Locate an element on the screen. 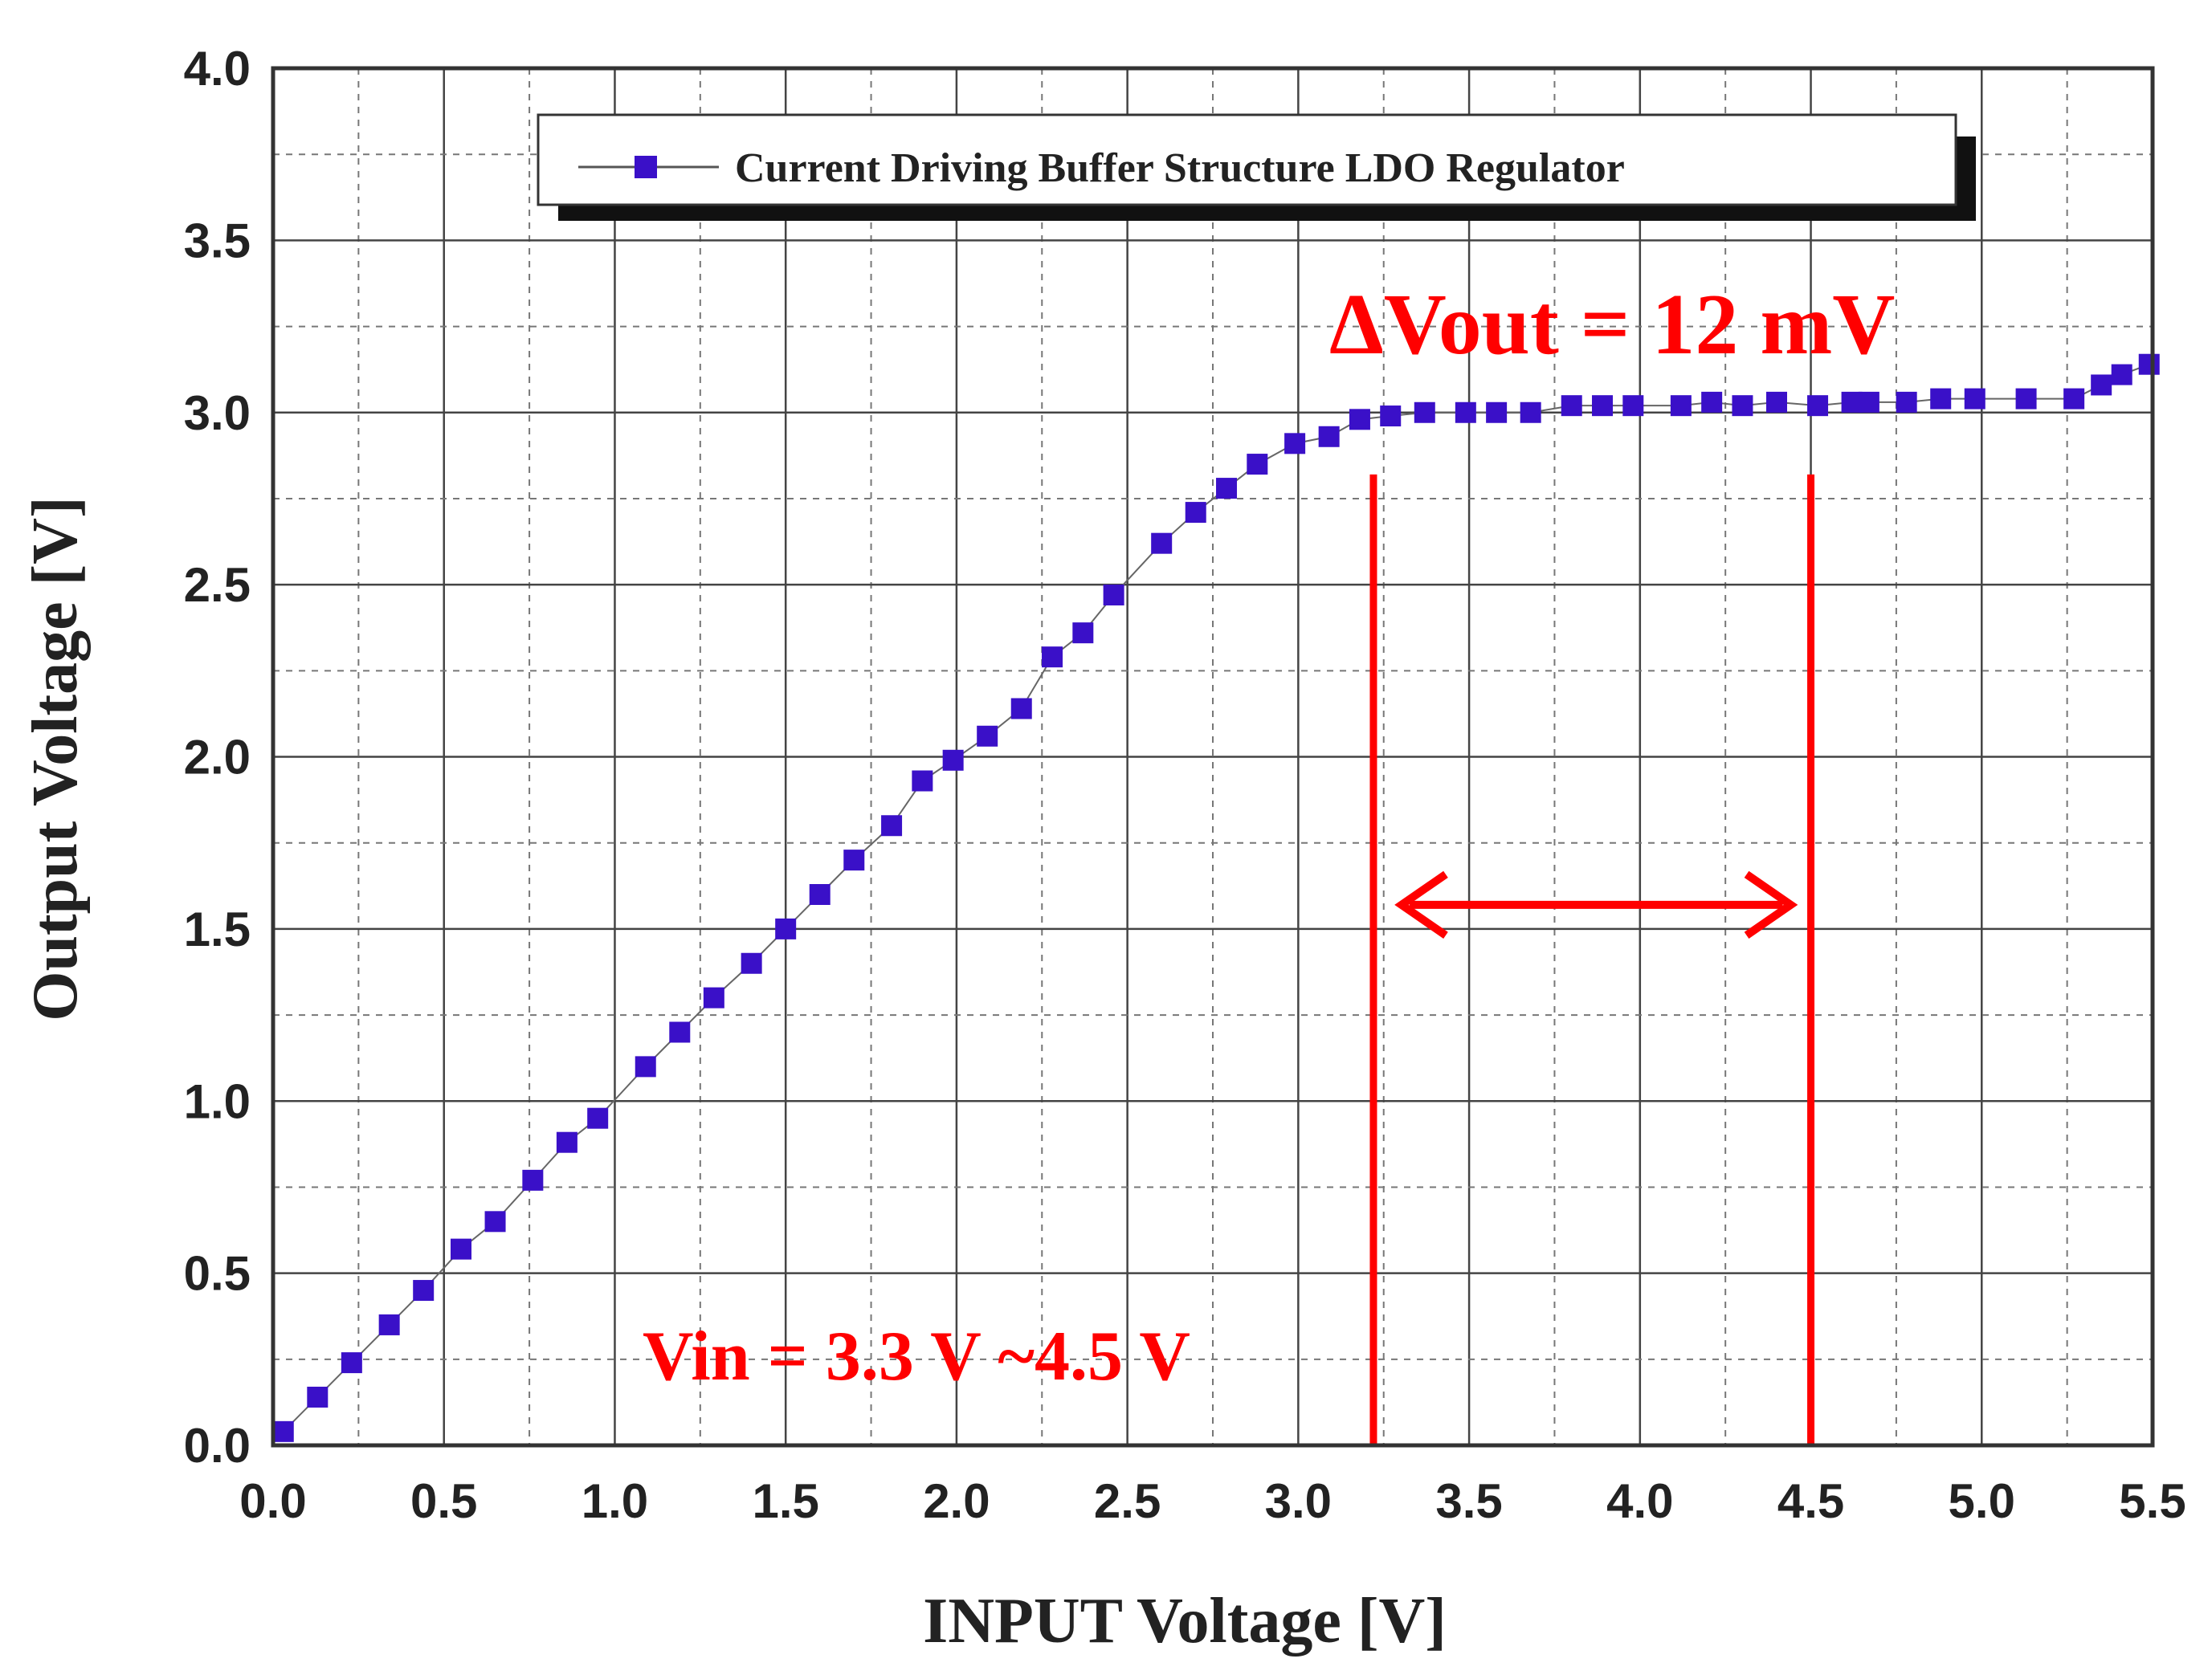 The image size is (2212, 1679). x-tick-label: 2.5 is located at coordinates (1127, 1501).